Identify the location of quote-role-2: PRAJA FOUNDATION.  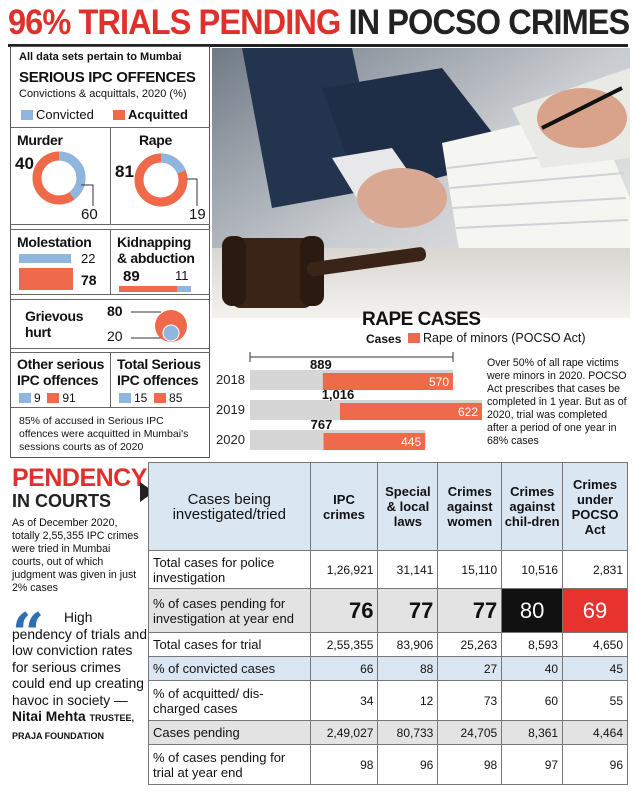
(58, 735).